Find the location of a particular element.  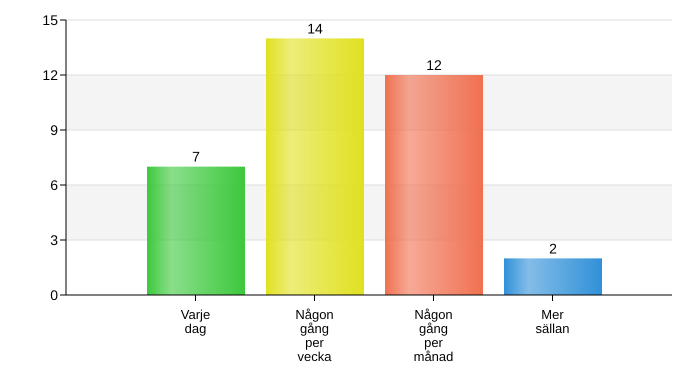

data-label: 7 is located at coordinates (196, 156).